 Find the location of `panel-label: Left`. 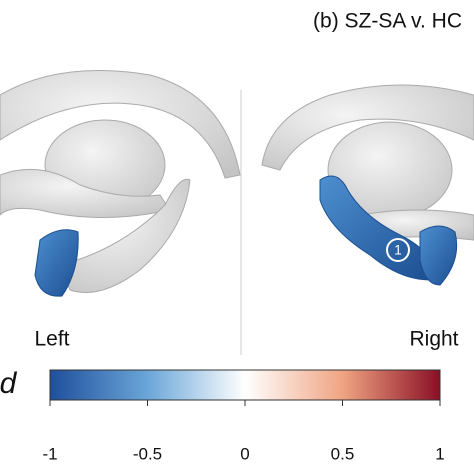

panel-label: Left is located at coordinates (51, 339).